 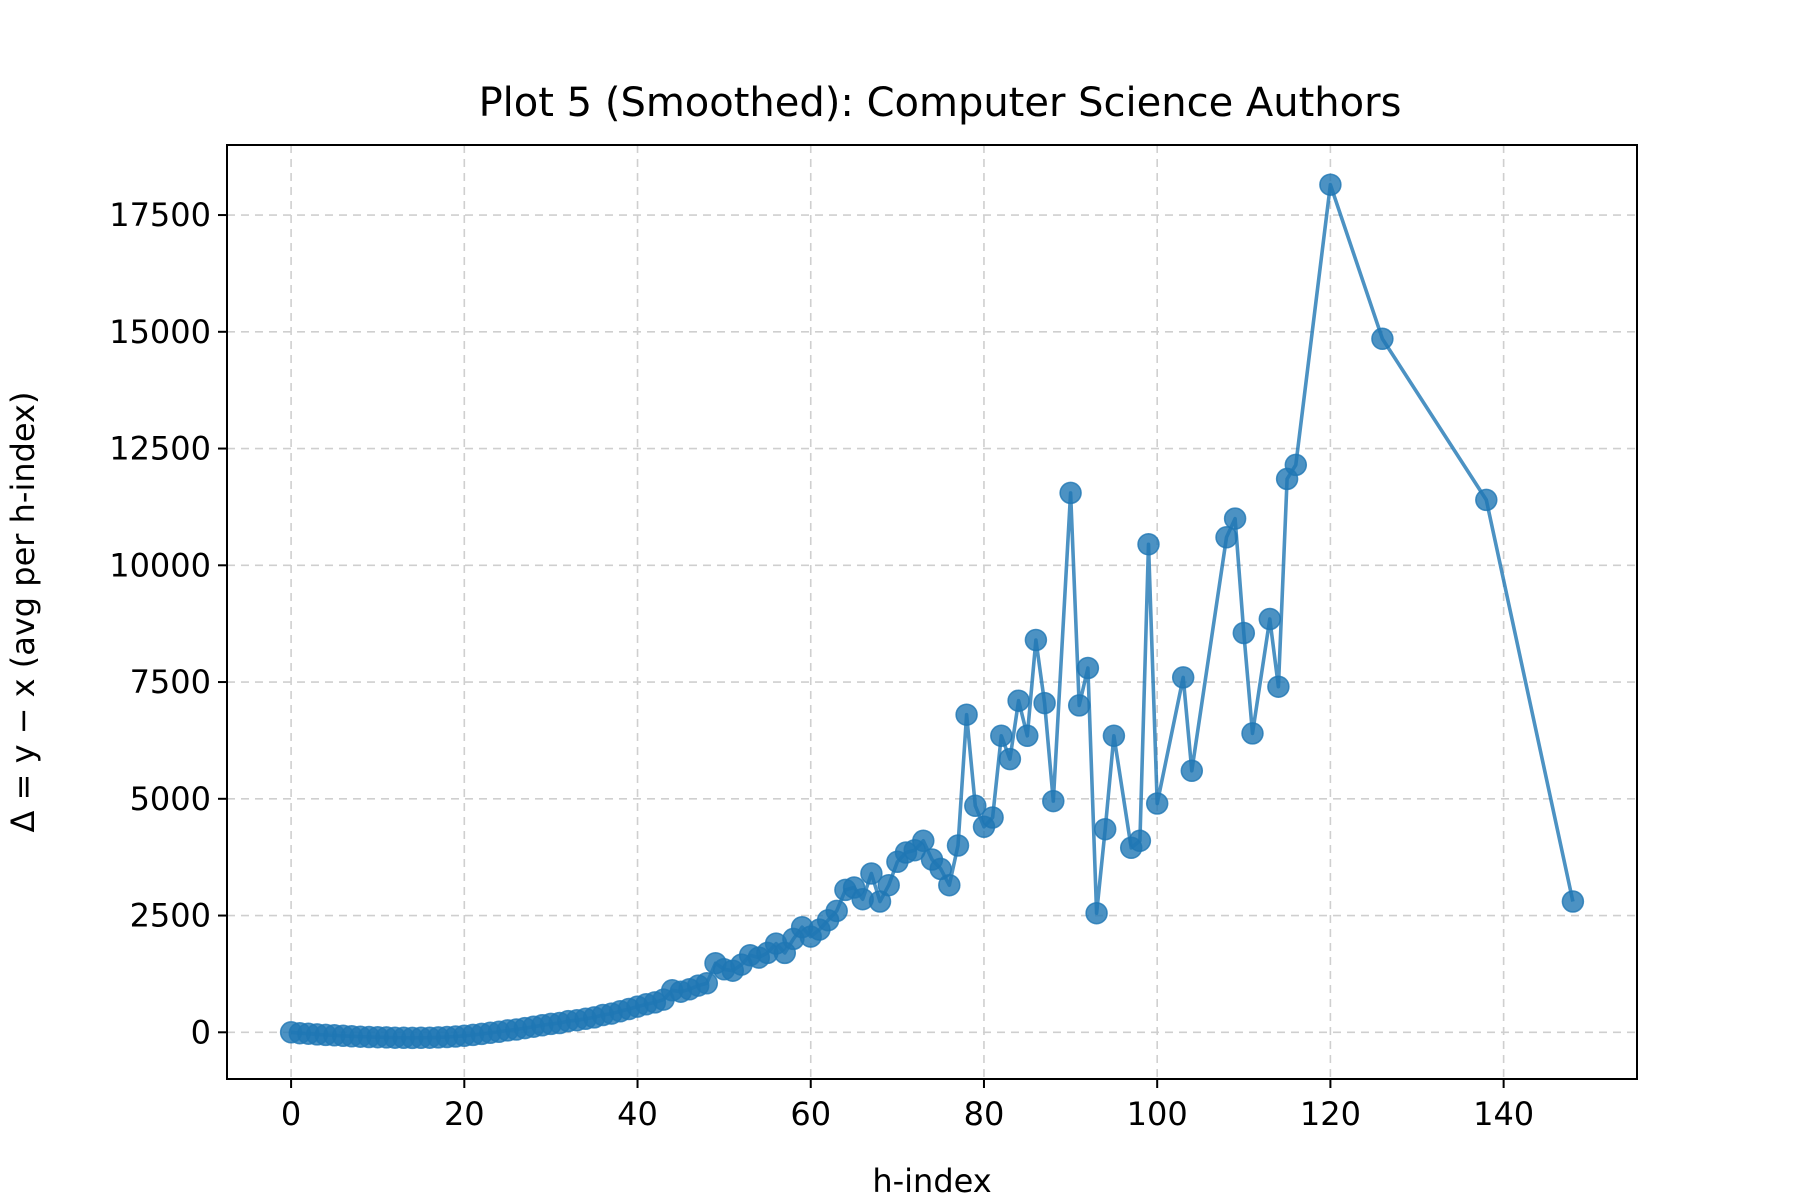 What do you see at coordinates (170, 916) in the screenshot?
I see `y-tick-label: 2500` at bounding box center [170, 916].